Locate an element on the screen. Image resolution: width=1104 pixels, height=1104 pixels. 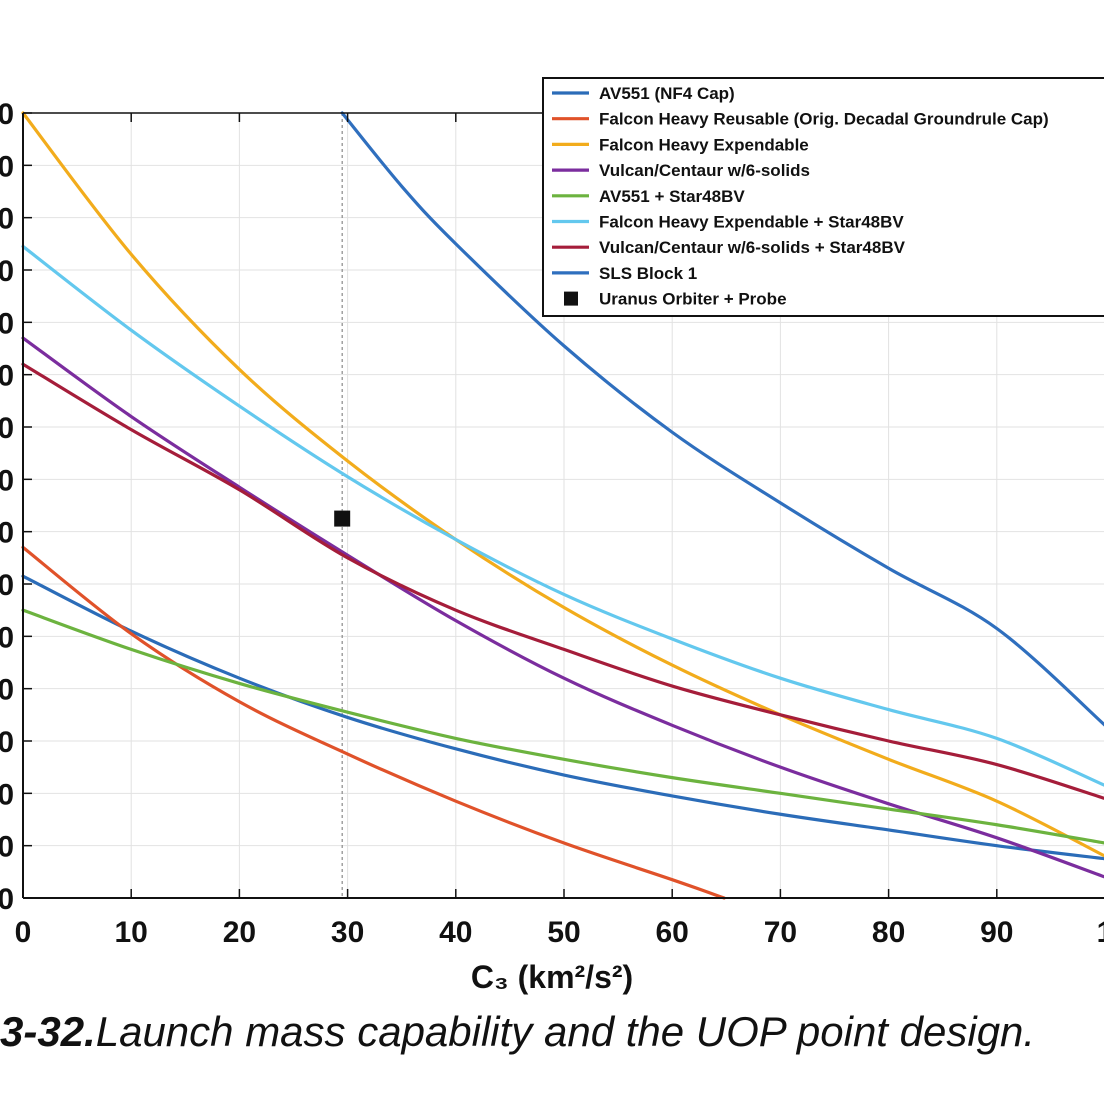
x-tick-label: 20 is located at coordinates (239, 932).